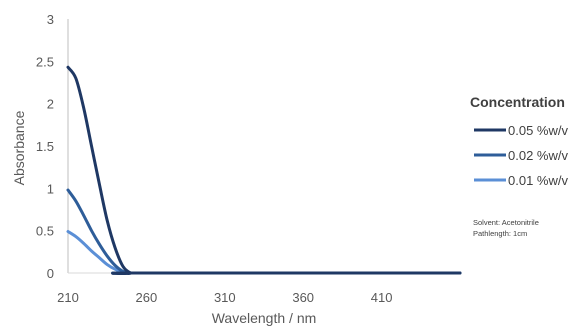 Image resolution: width=578 pixels, height=326 pixels. I want to click on annotation-notes: Solvent: Acetonitrile Pathlength: 1cm, so click(506, 228).